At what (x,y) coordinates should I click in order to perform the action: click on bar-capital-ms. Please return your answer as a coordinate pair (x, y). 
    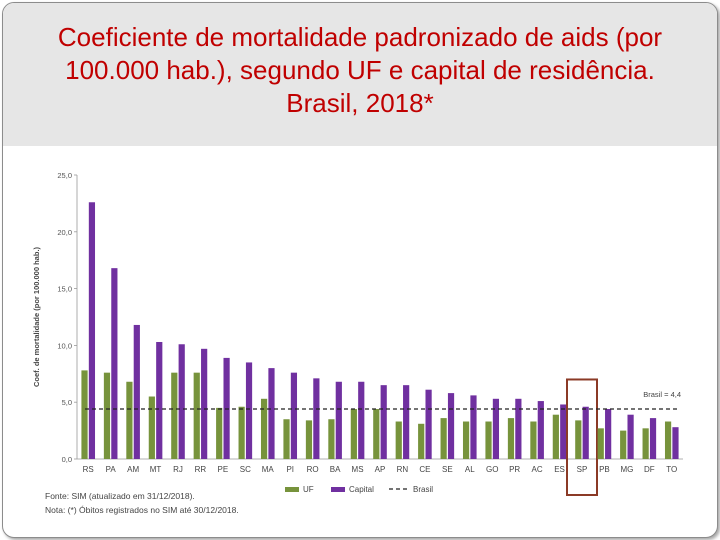
    Looking at the image, I should click on (361, 420).